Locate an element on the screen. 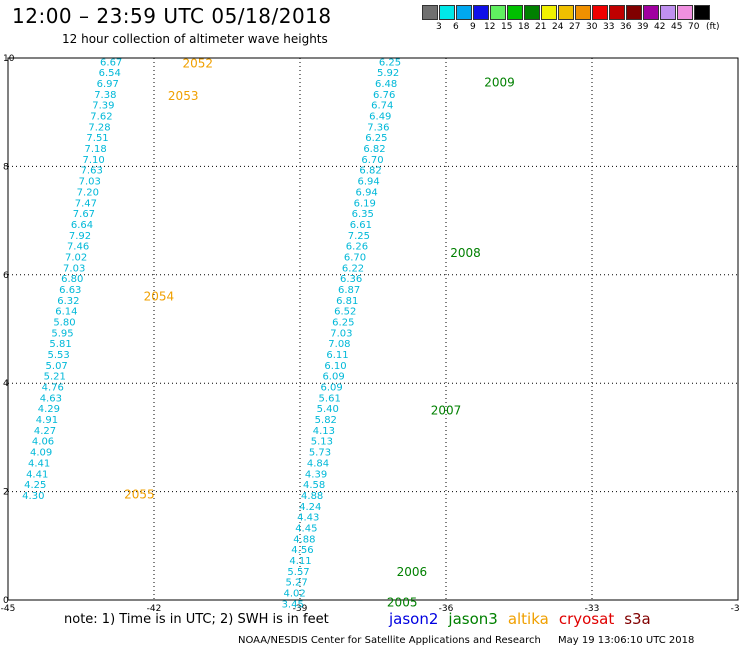 This screenshot has width=740, height=650. legend-item-jason3: jason3 is located at coordinates (473, 619).